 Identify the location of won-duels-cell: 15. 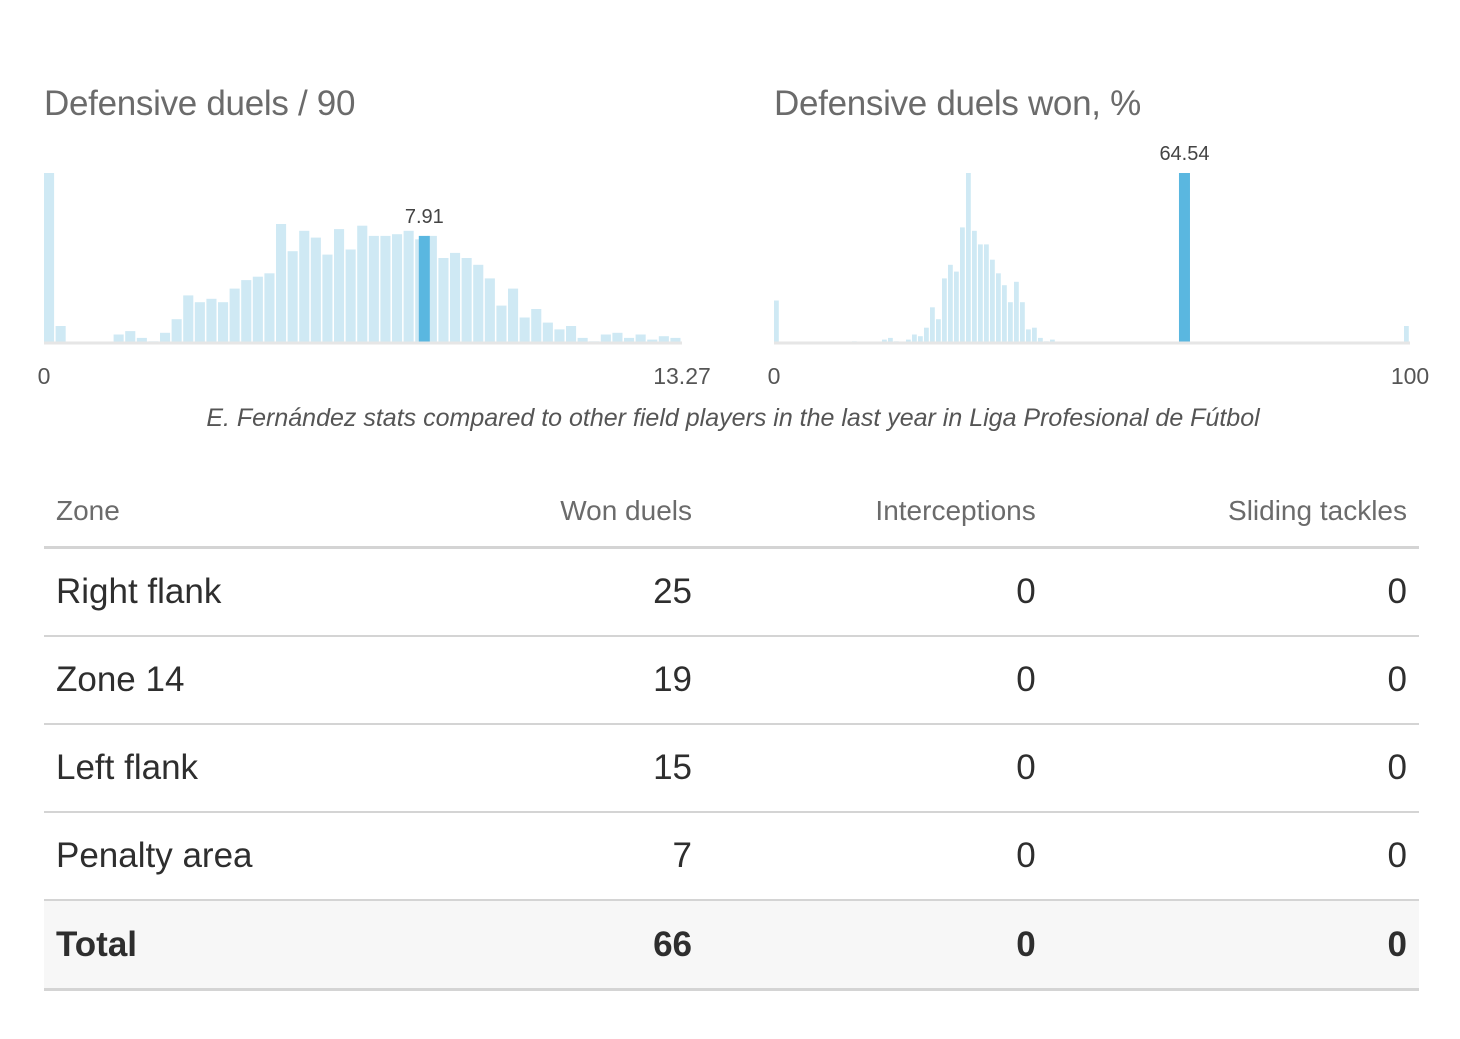
(566, 768).